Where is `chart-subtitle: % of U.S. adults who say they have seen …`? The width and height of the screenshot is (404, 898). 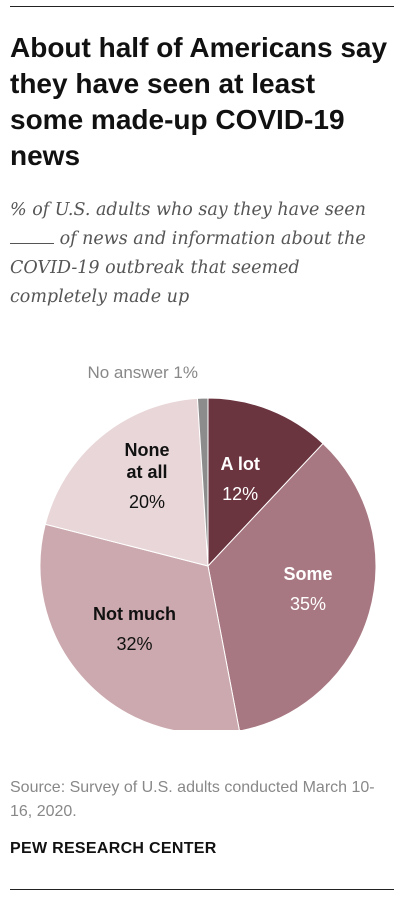
chart-subtitle: % of U.S. adults who say they have seen … is located at coordinates (202, 254).